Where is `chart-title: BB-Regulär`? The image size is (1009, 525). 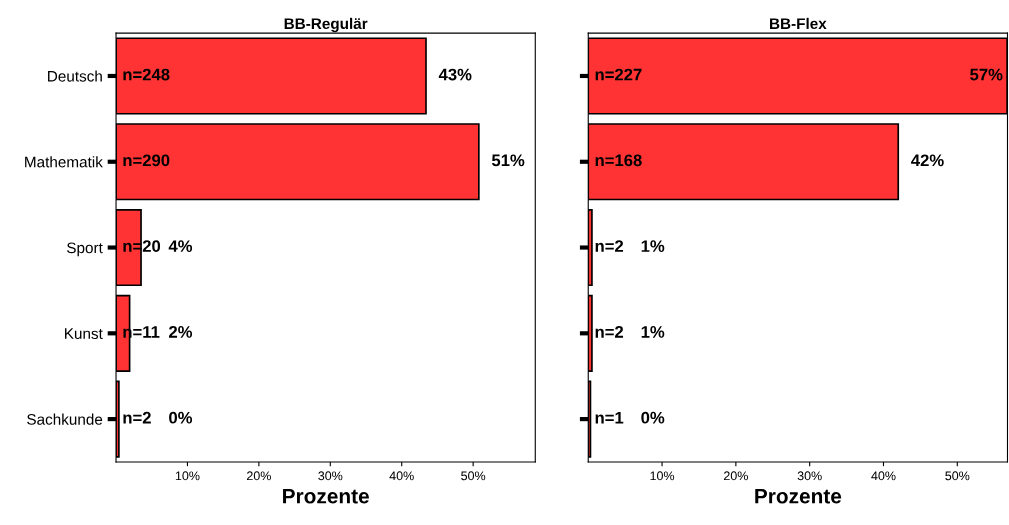 chart-title: BB-Regulär is located at coordinates (326, 25).